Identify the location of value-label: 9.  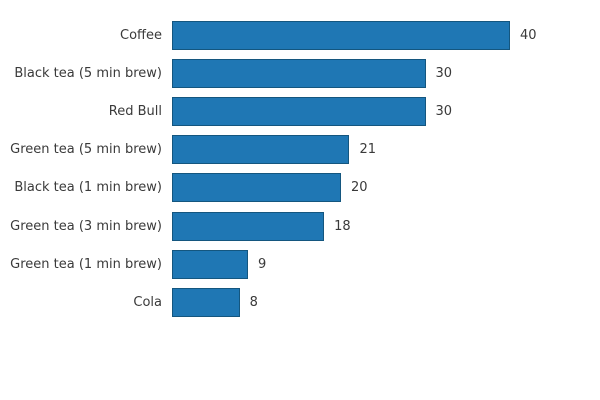
(262, 264).